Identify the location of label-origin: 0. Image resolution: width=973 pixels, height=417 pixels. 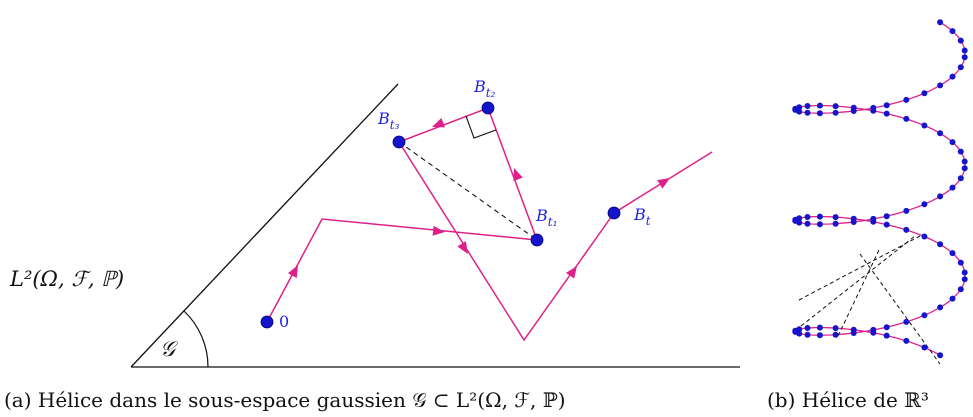
(284, 321).